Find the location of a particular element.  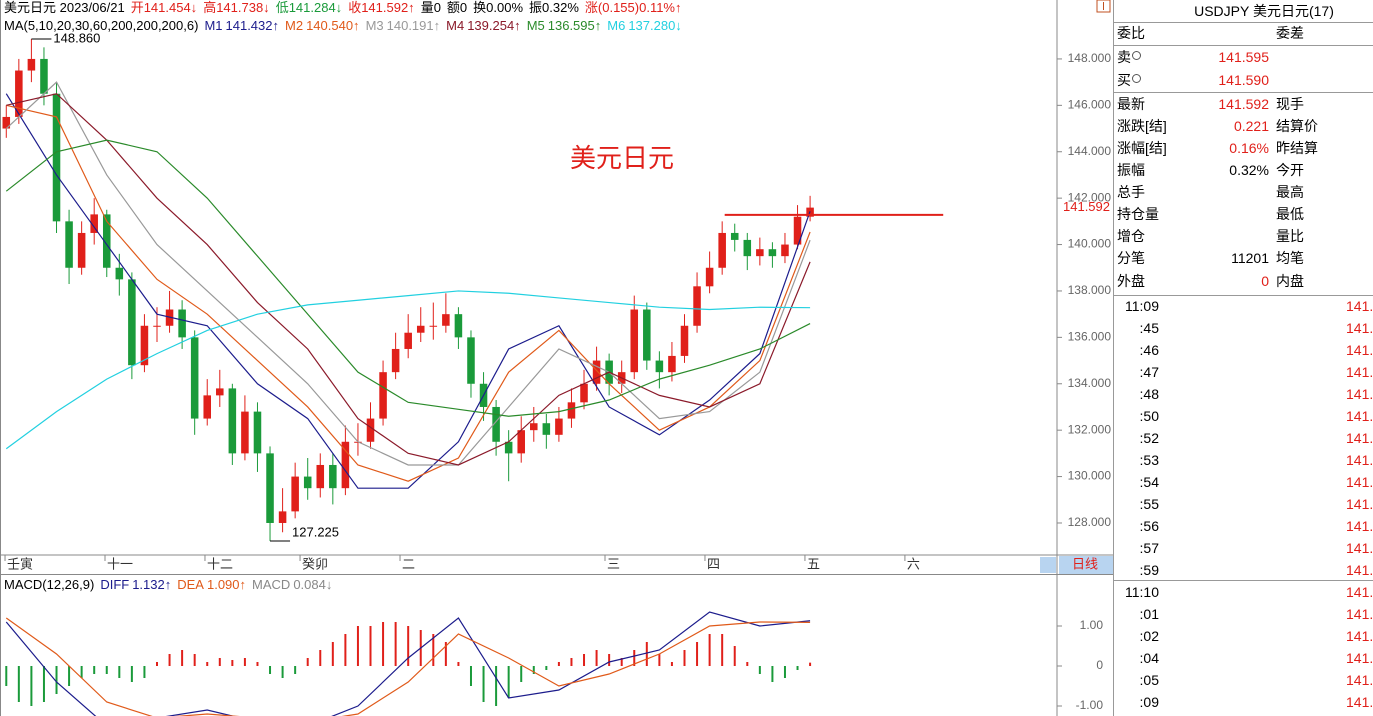

legend-name: M3 is located at coordinates (374, 25).